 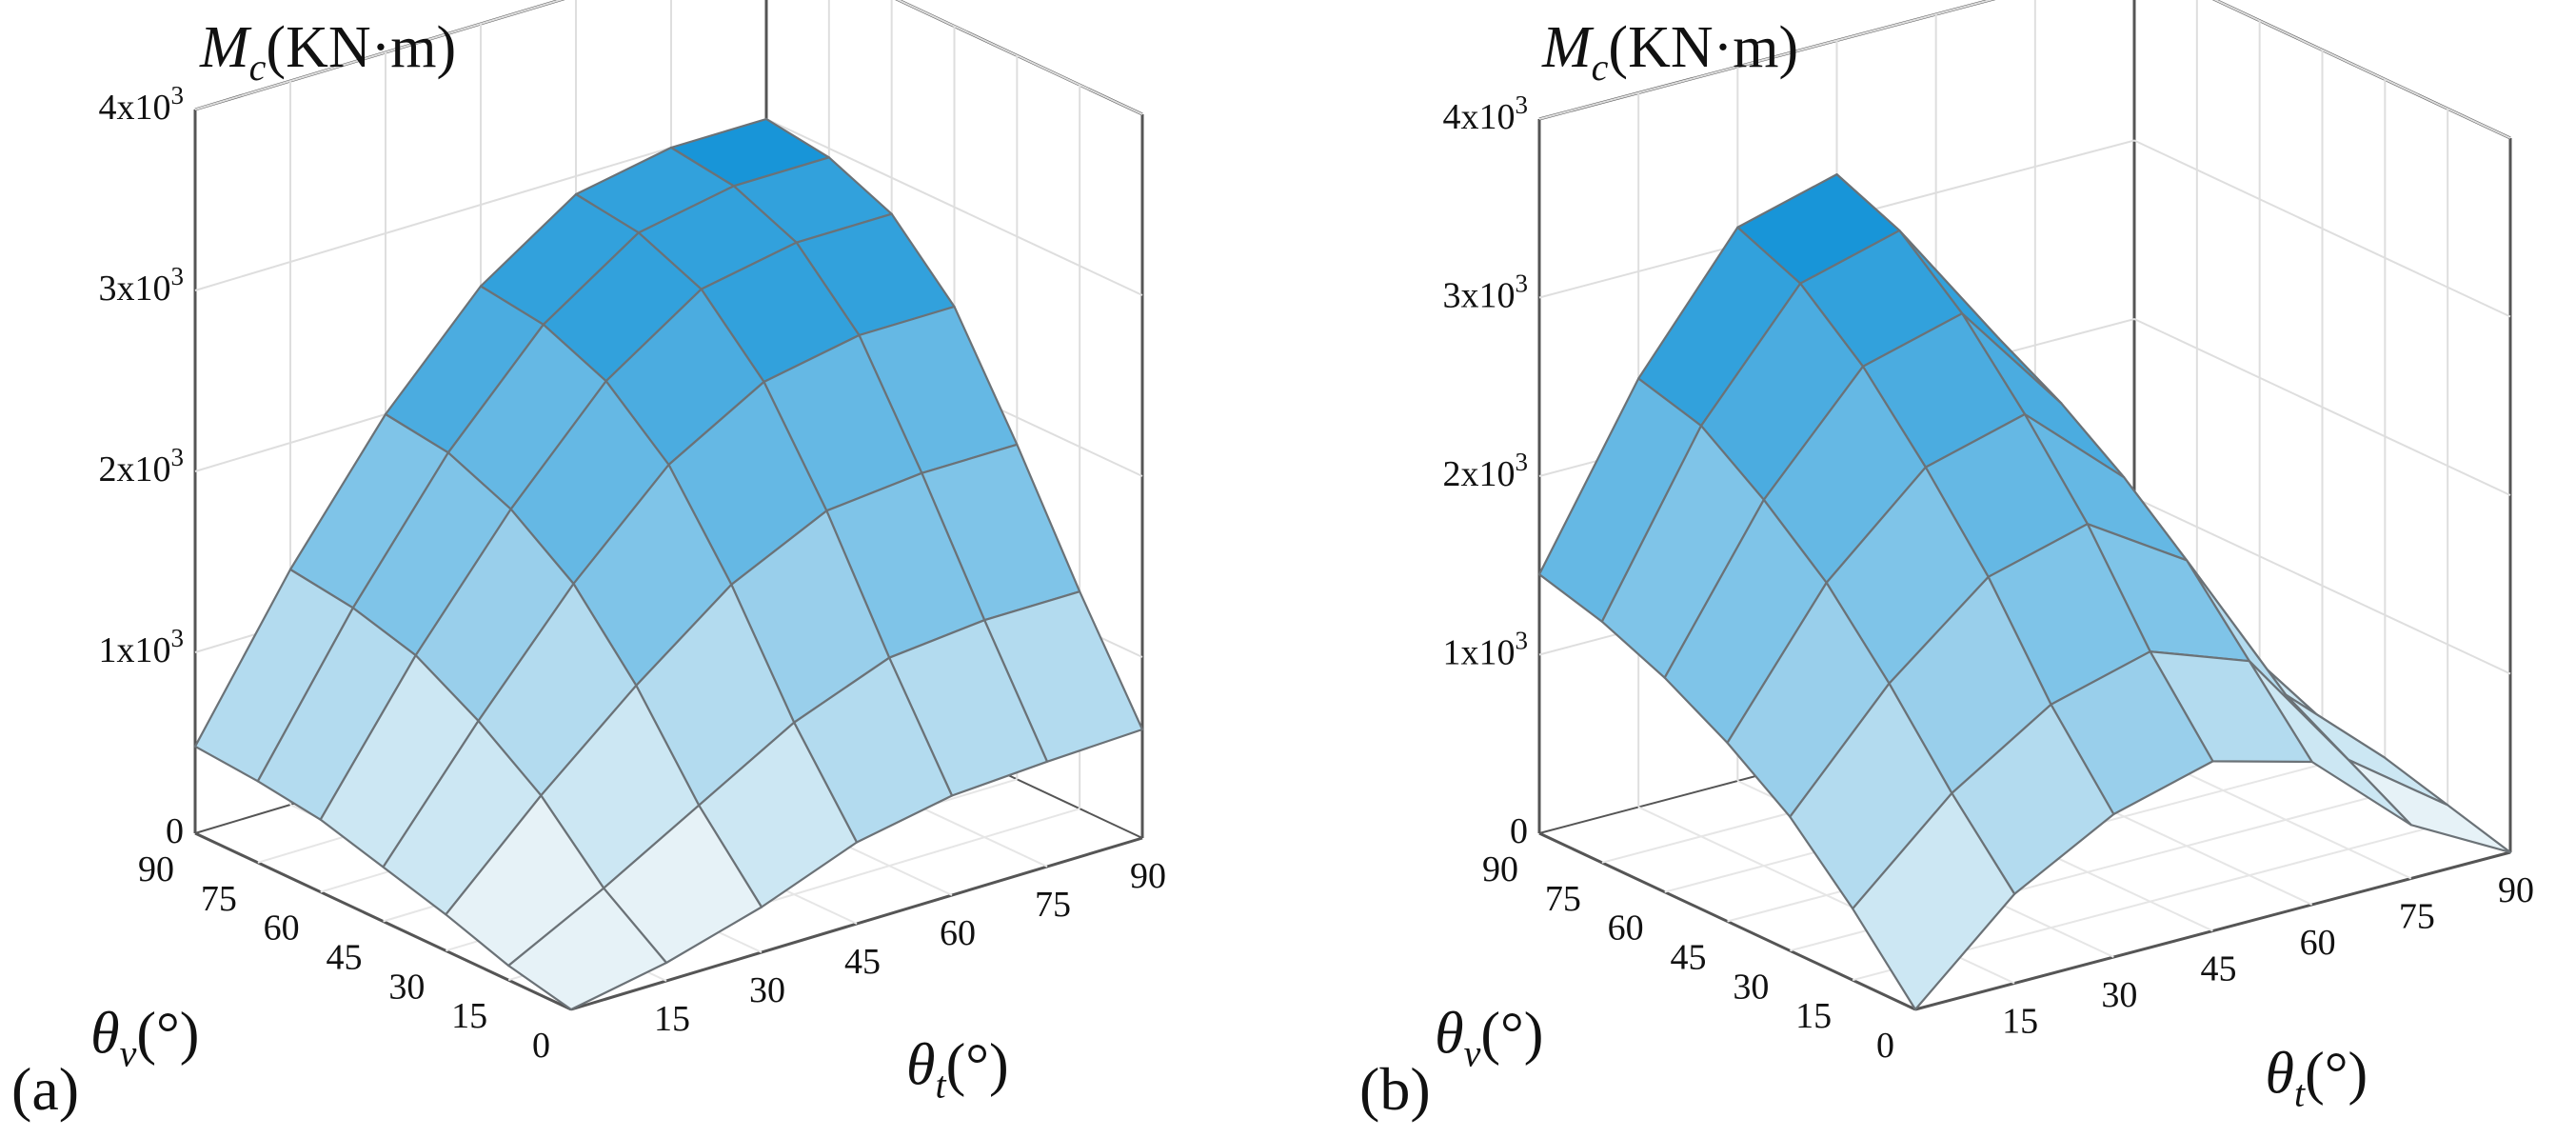 What do you see at coordinates (2024, 228) in the screenshot?
I see `z-gridline` at bounding box center [2024, 228].